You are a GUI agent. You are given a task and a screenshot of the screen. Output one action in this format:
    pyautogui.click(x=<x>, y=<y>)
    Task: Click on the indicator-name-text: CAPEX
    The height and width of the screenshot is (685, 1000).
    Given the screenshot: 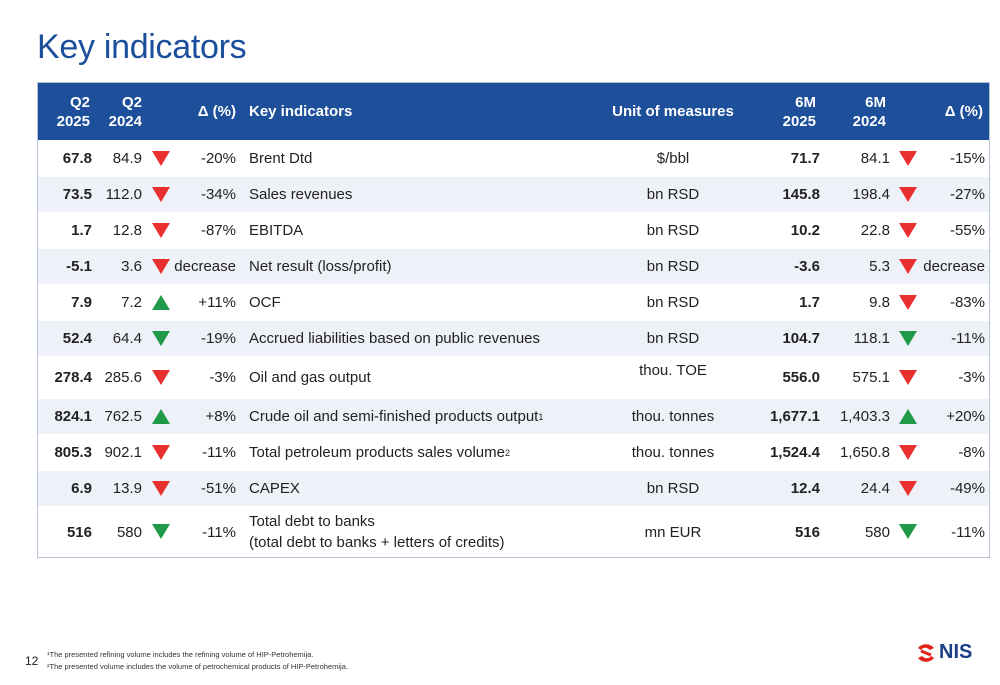 What is the action you would take?
    pyautogui.click(x=274, y=488)
    